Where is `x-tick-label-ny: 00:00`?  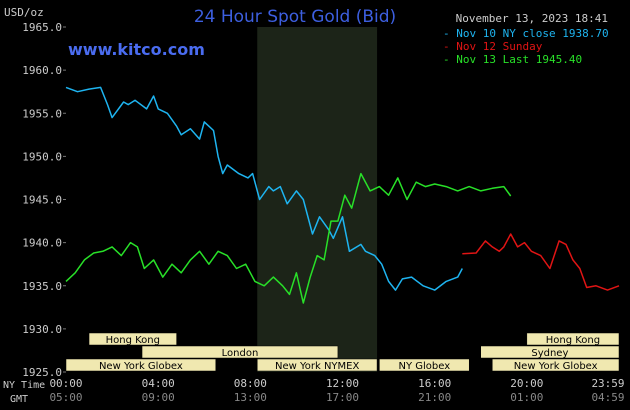
x-tick-label-ny: 00:00 is located at coordinates (65, 383).